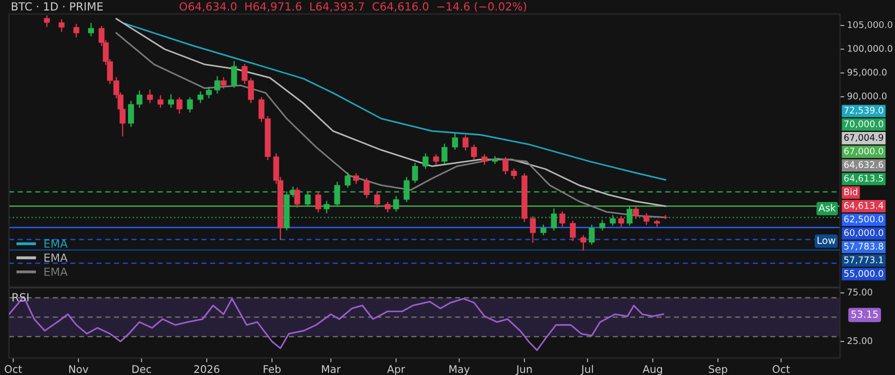 Image resolution: width=895 pixels, height=375 pixels. I want to click on x-tick-label: 2026, so click(207, 369).